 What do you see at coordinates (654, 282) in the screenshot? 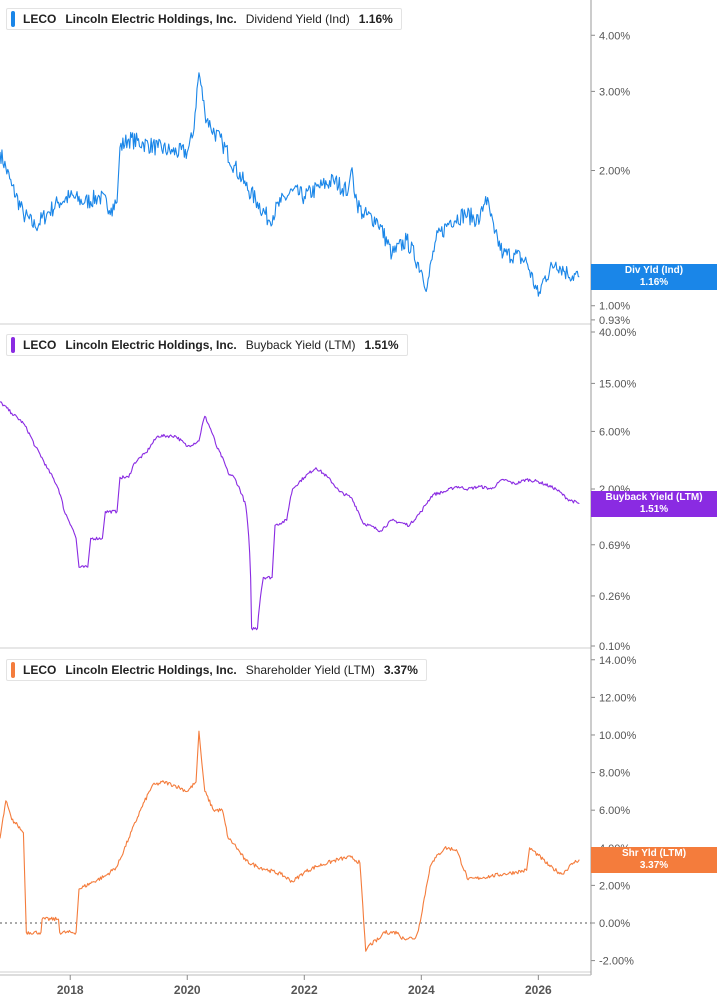
I see `badge-value: 1.16%` at bounding box center [654, 282].